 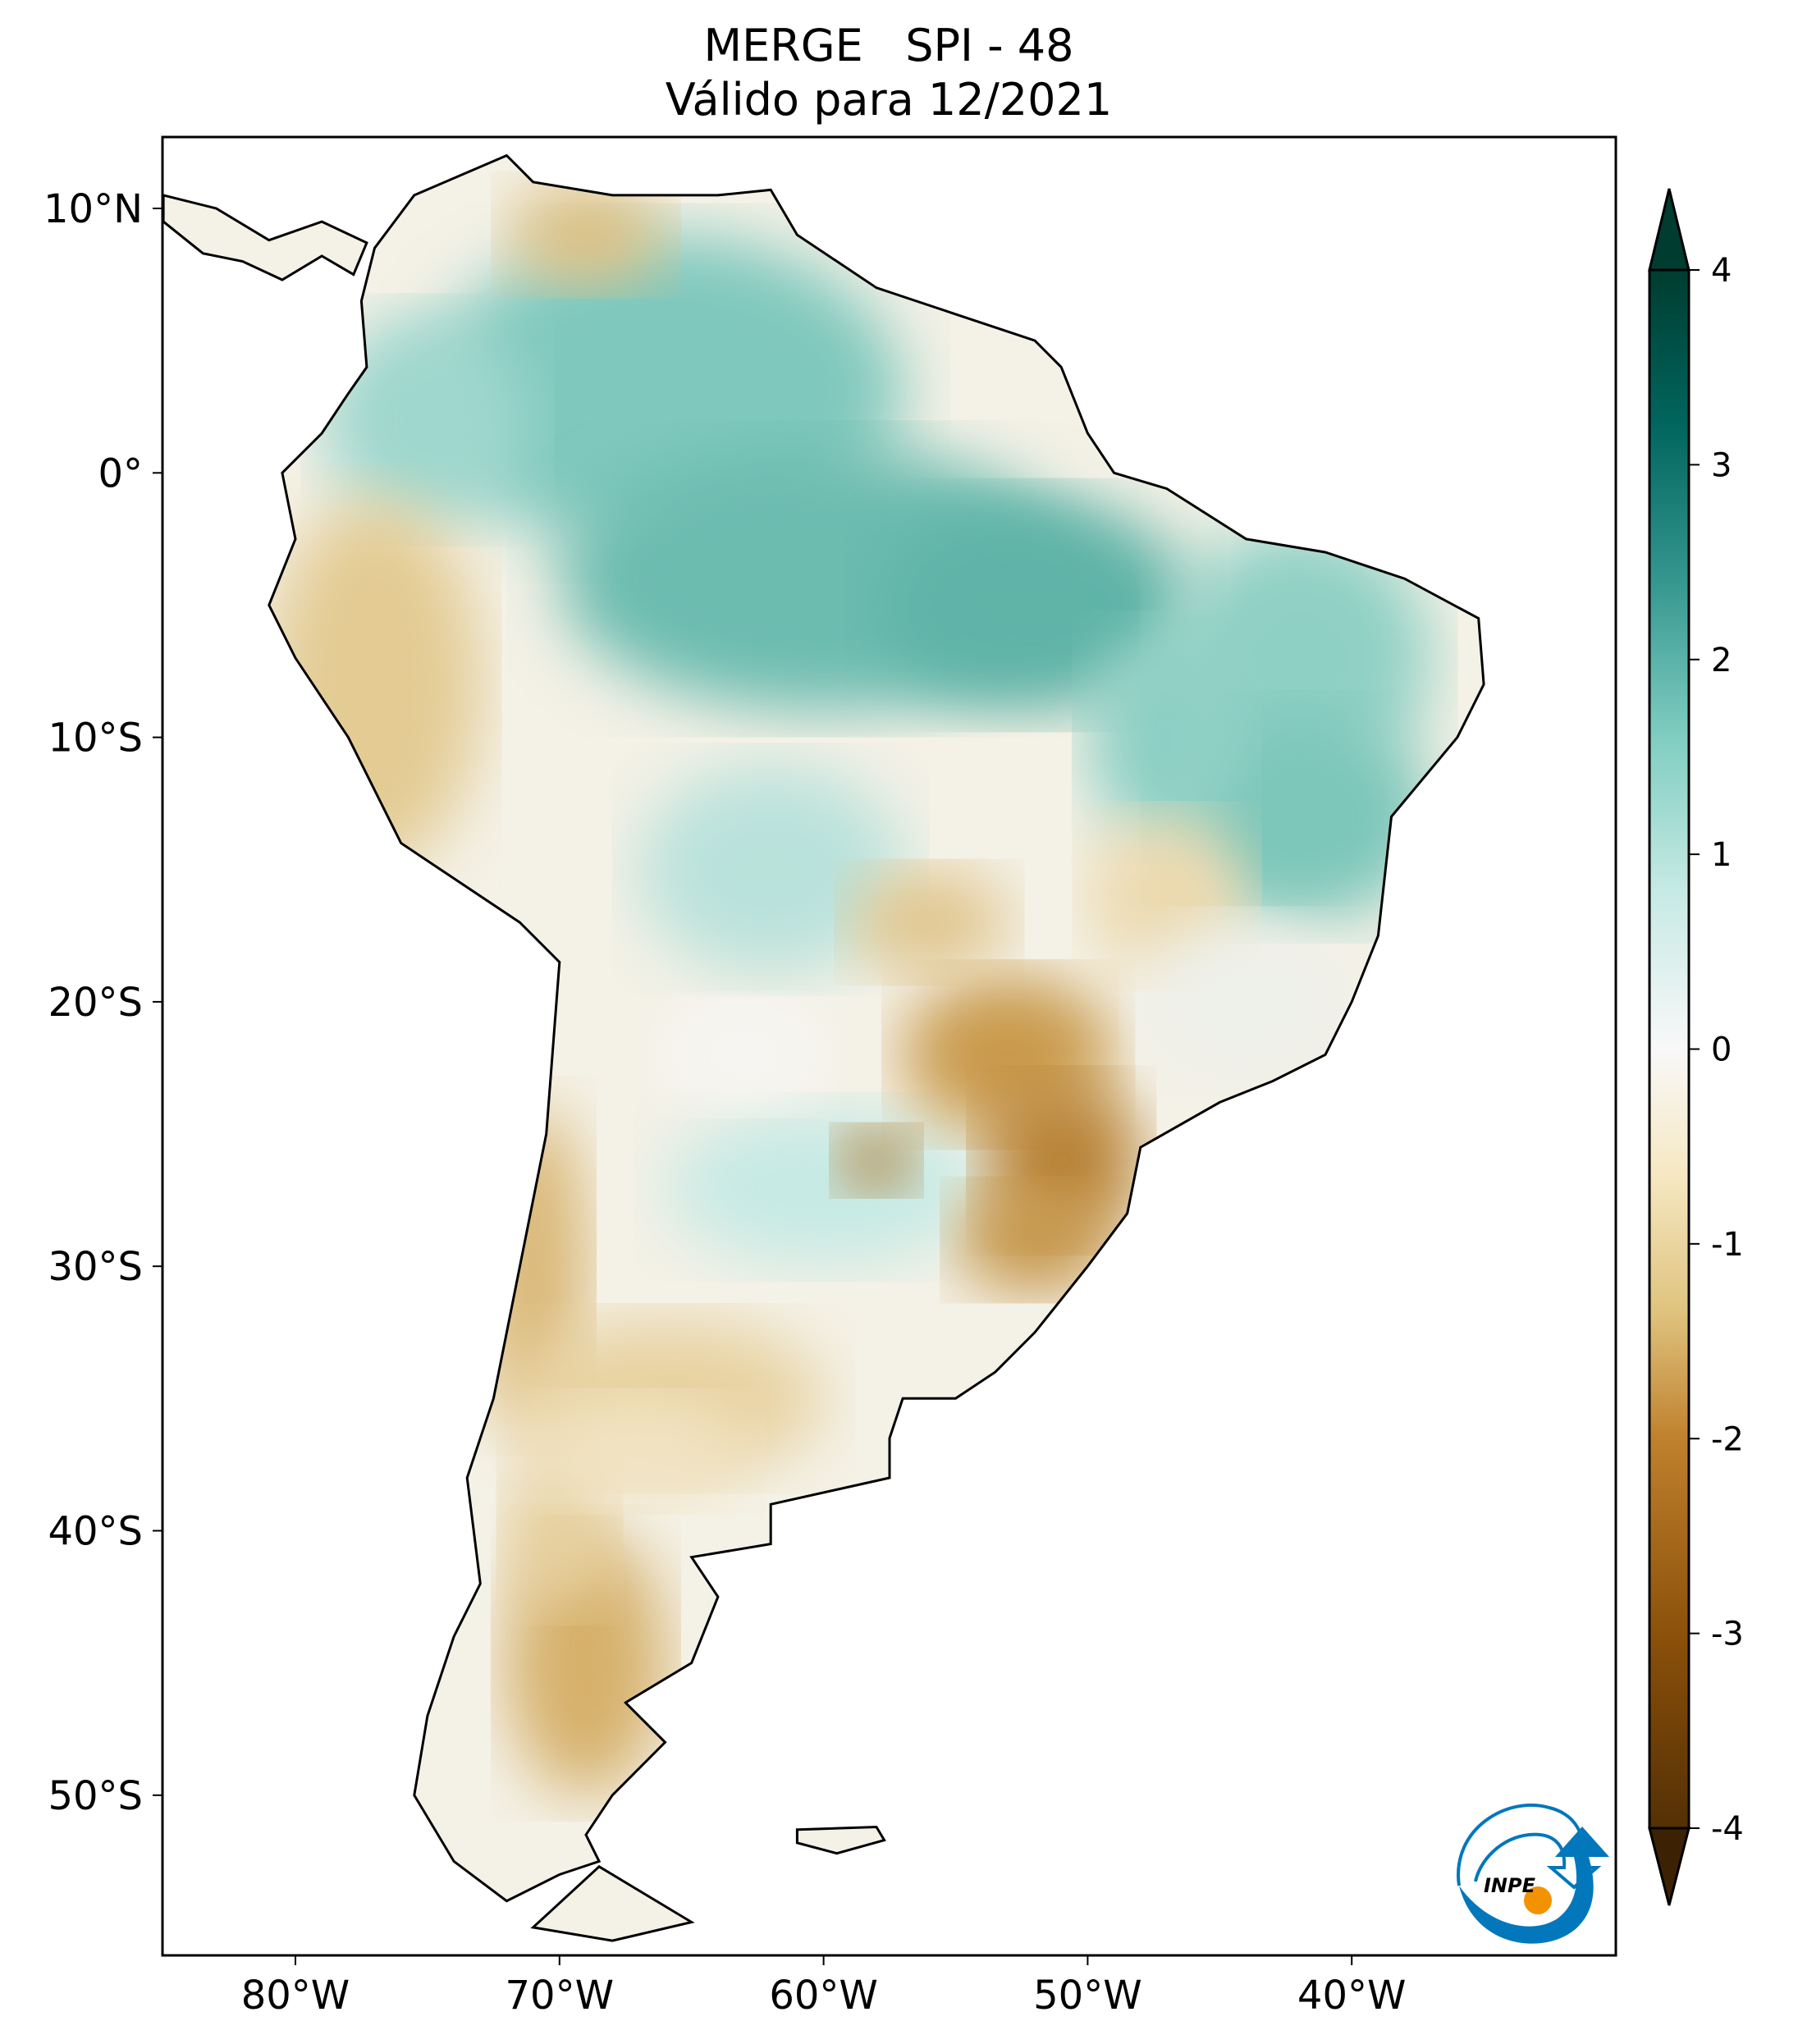 I want to click on logo-swirl-arrow, so click(x=1534, y=1885).